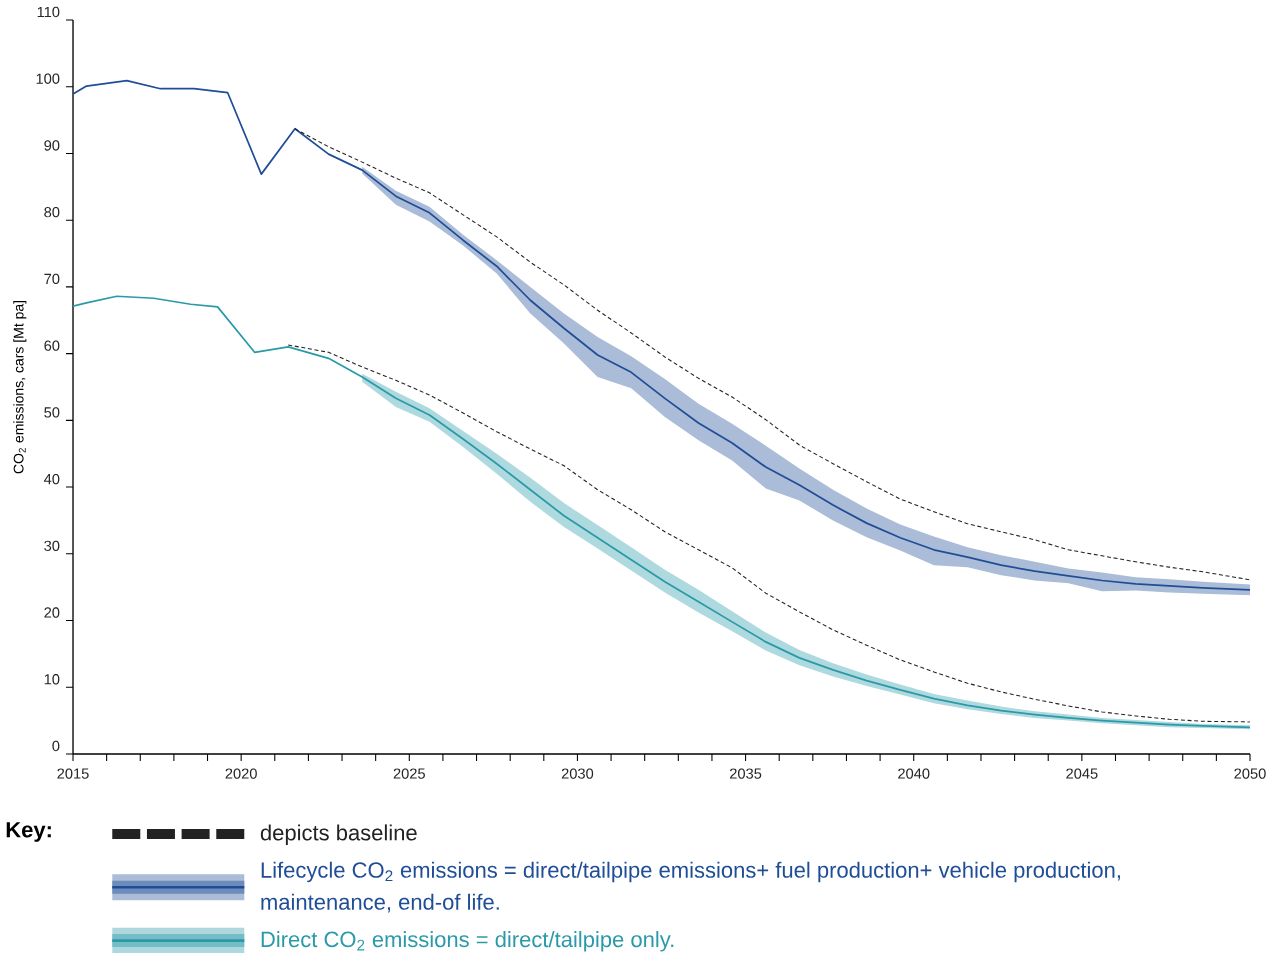  Describe the element at coordinates (73, 773) in the screenshot. I see `x-tick-label: 2015` at that location.